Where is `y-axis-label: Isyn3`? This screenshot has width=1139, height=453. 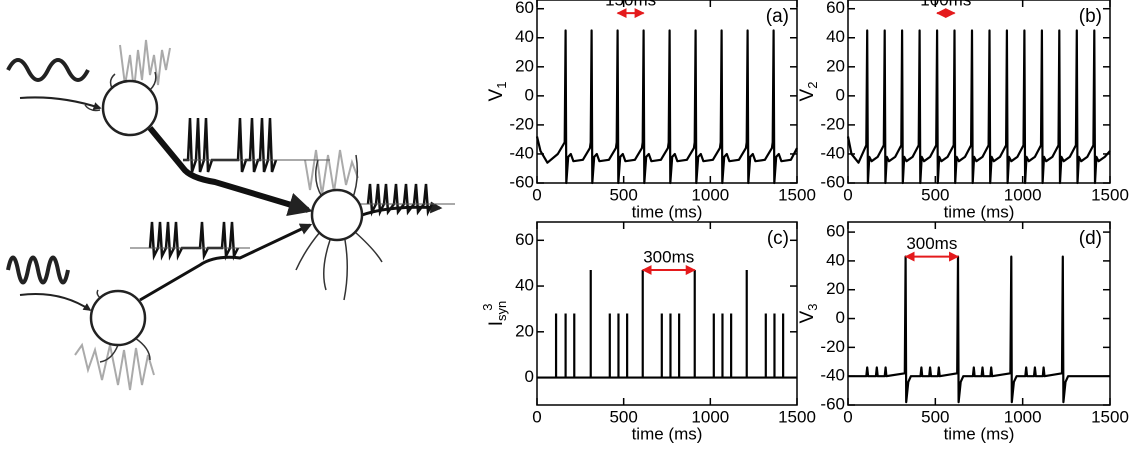
y-axis-label: Isyn3 is located at coordinates (494, 314).